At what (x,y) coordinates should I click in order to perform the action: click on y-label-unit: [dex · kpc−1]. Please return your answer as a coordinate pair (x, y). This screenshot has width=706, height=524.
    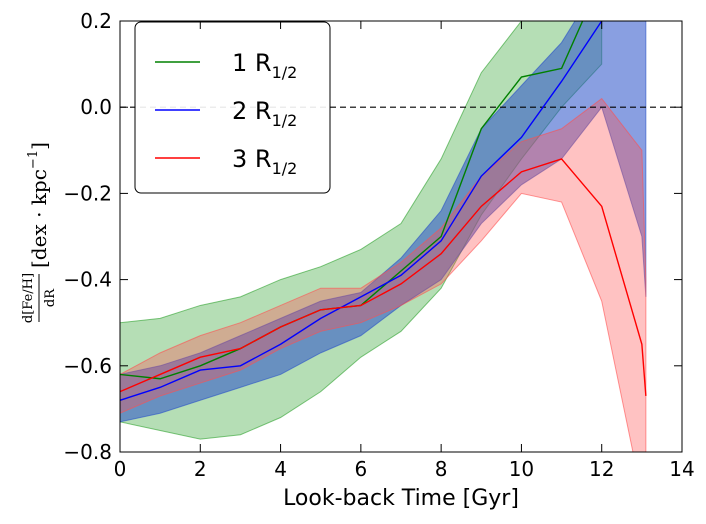
    Looking at the image, I should click on (38, 205).